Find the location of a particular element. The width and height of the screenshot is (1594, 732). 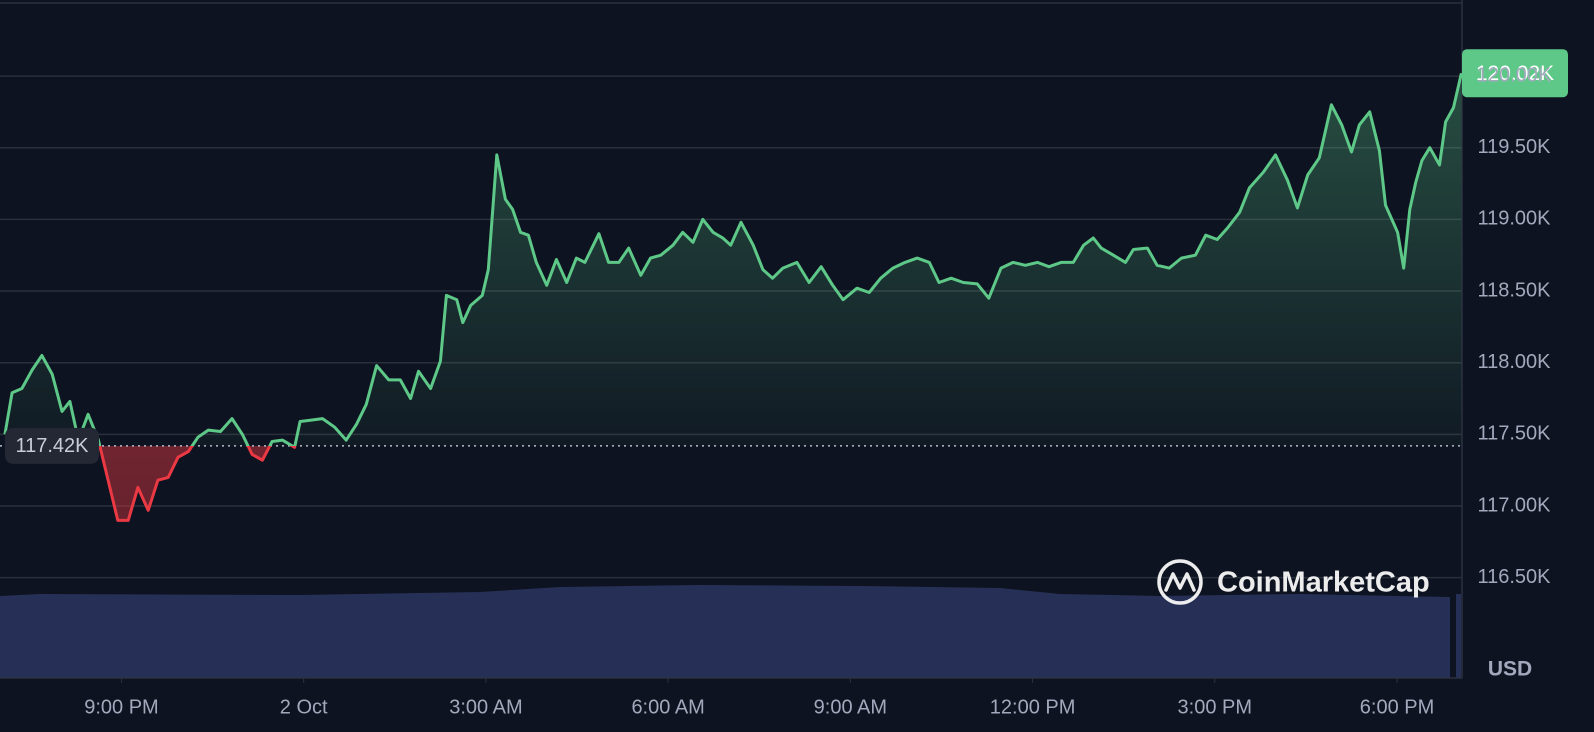

x-tick-label: 6:00 AM is located at coordinates (667, 707).